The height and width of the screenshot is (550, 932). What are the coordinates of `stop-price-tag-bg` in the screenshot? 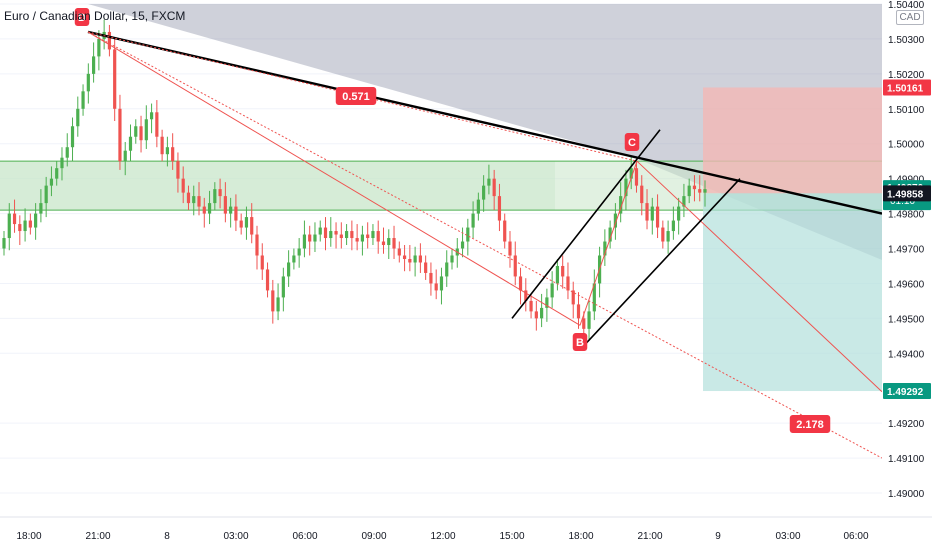 It's located at (907, 87).